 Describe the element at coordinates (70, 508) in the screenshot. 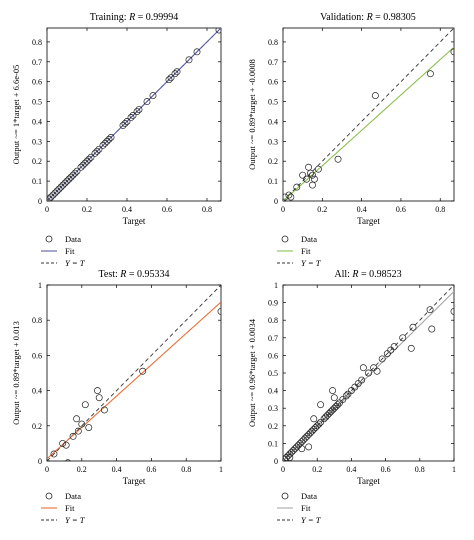

I see `legend-label: Fit` at that location.